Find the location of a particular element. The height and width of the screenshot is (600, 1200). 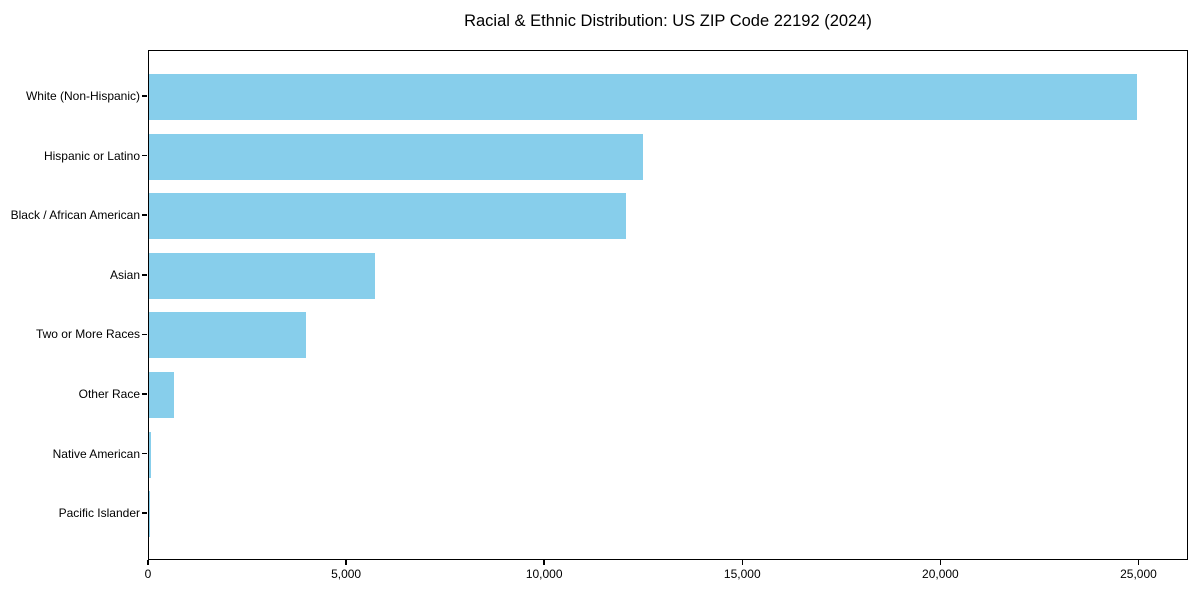

x-tick-label-20-000: 20,000 is located at coordinates (940, 574).